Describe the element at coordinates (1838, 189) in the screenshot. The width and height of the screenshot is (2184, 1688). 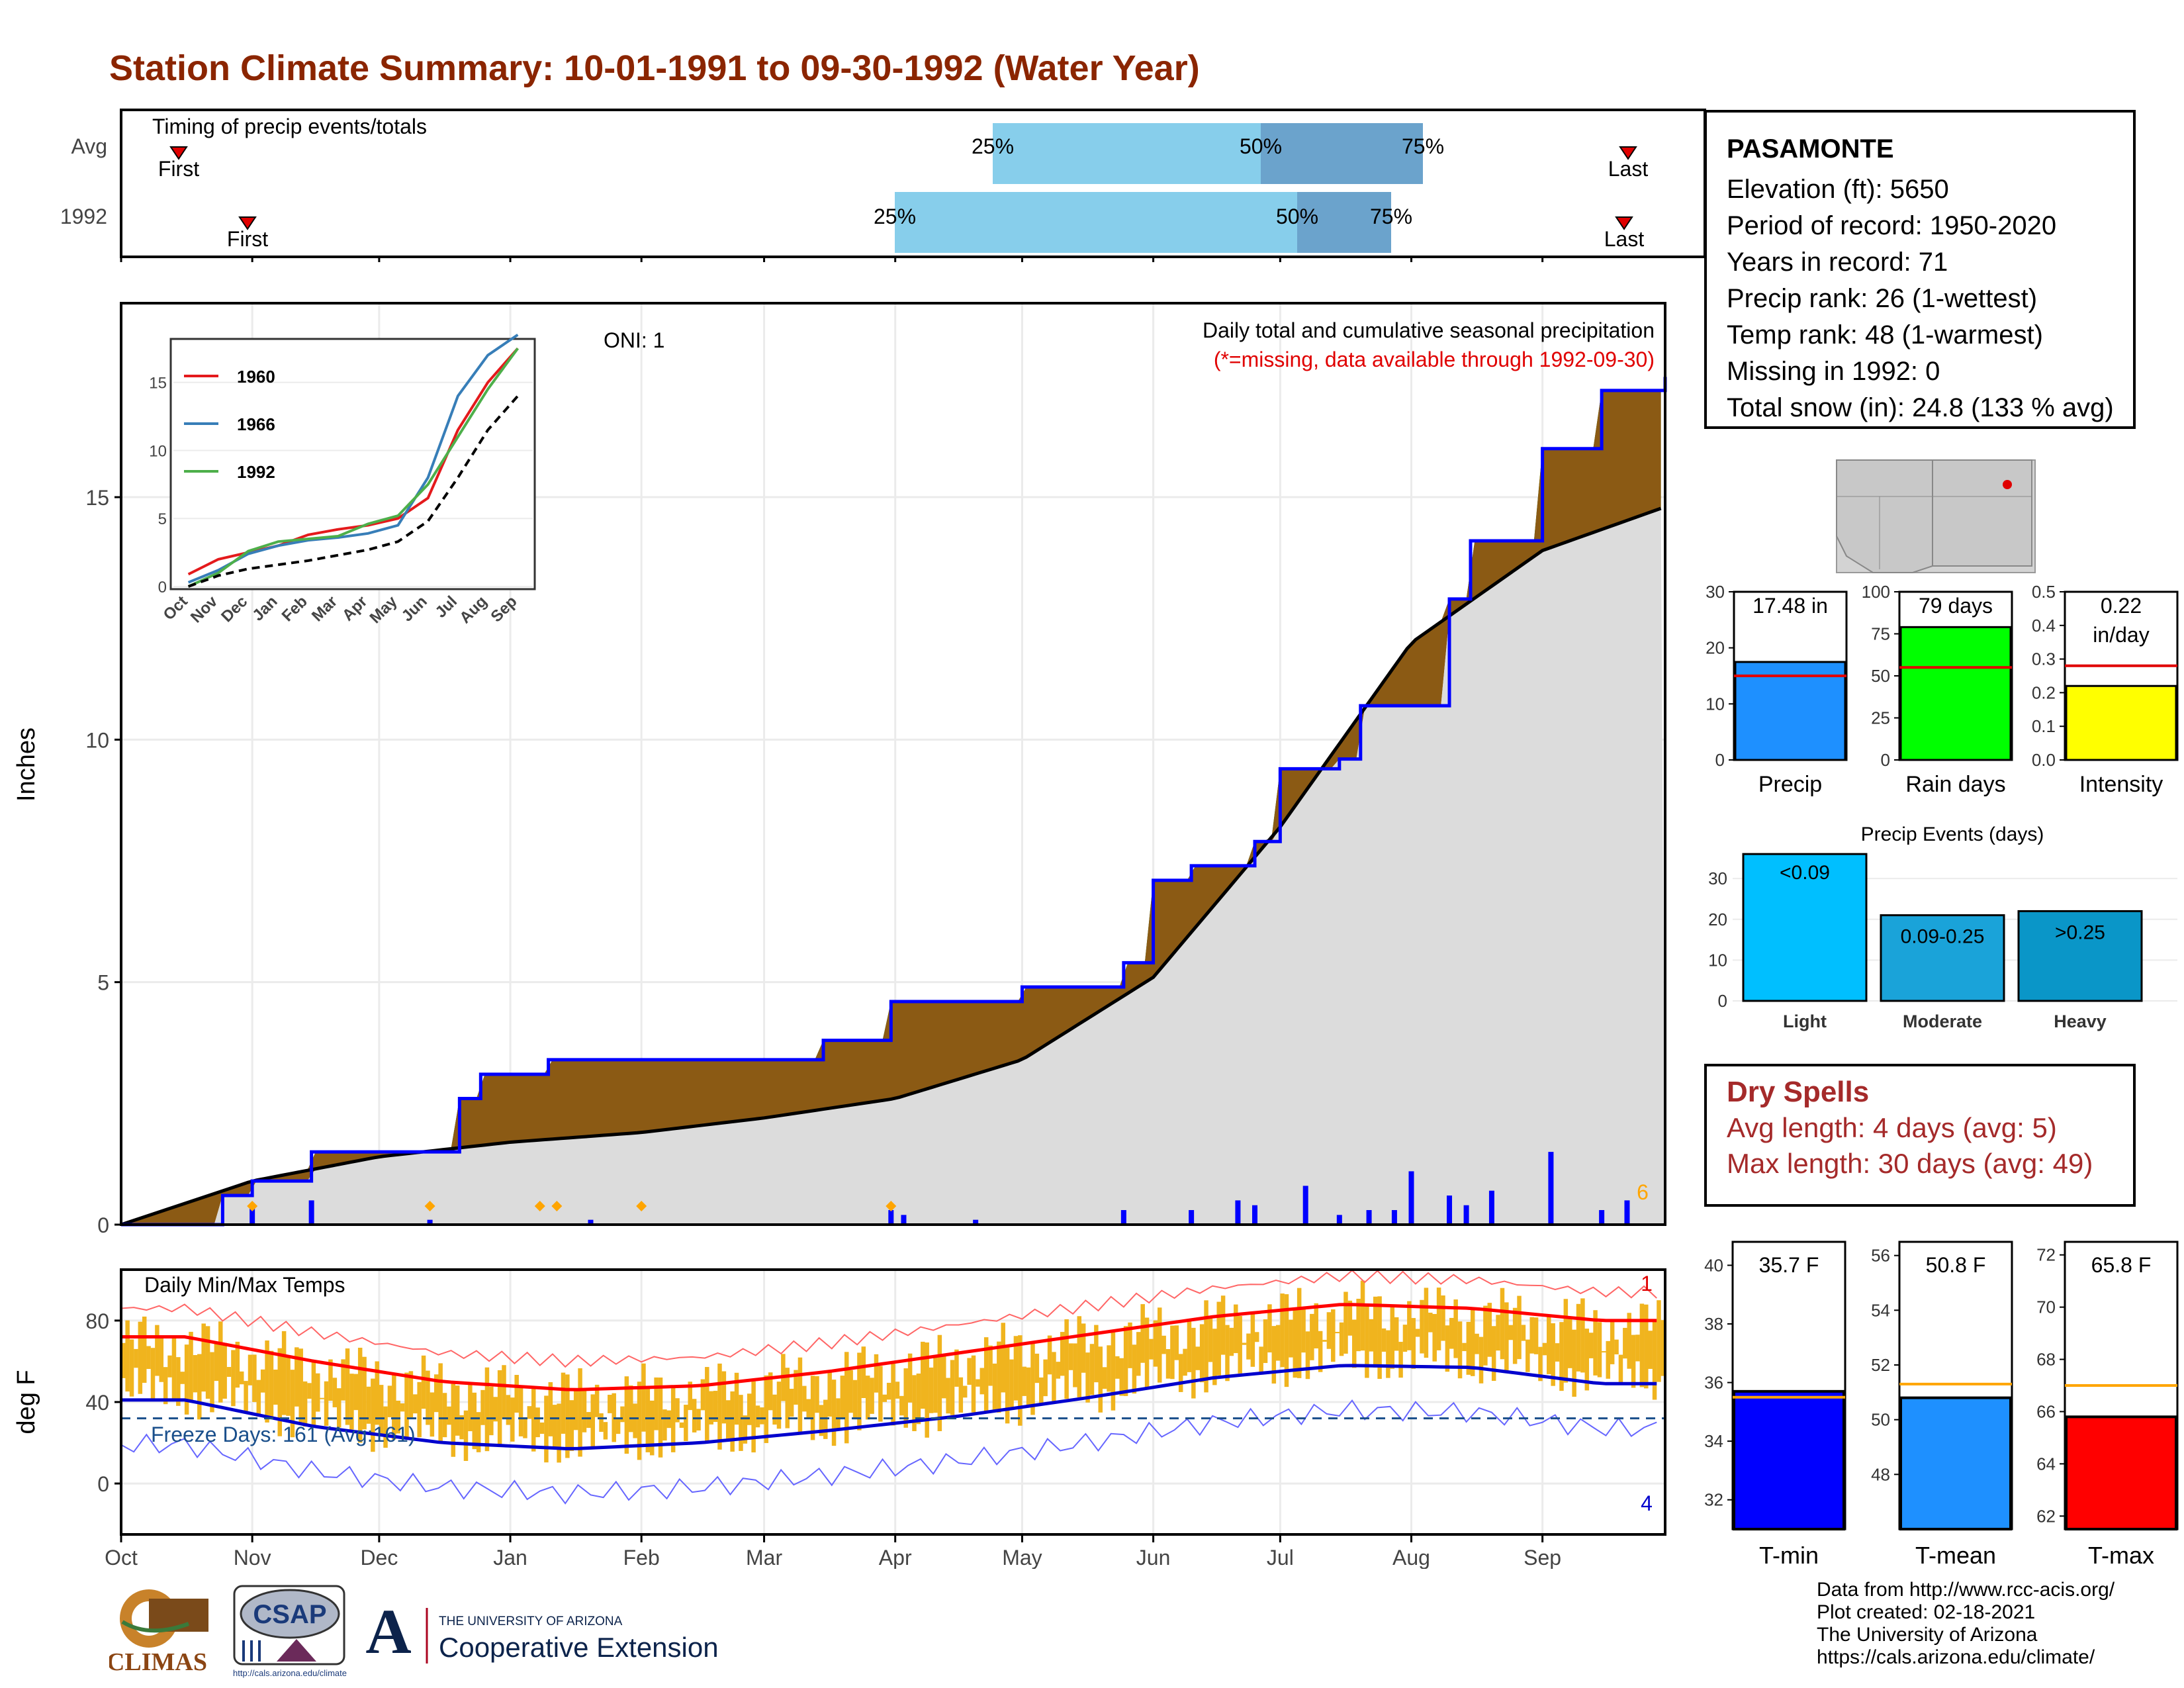
I see `station-elevation: Elevation (ft): 5650` at that location.